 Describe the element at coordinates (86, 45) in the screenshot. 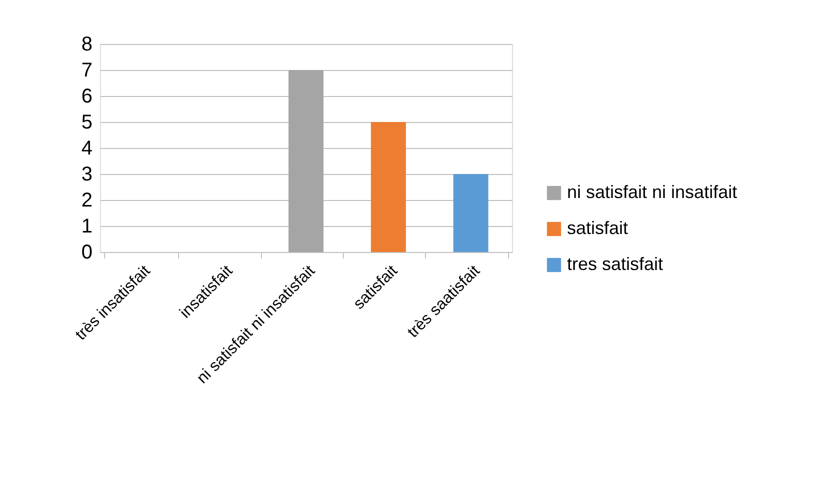

I see `y-tick-label: 8` at that location.